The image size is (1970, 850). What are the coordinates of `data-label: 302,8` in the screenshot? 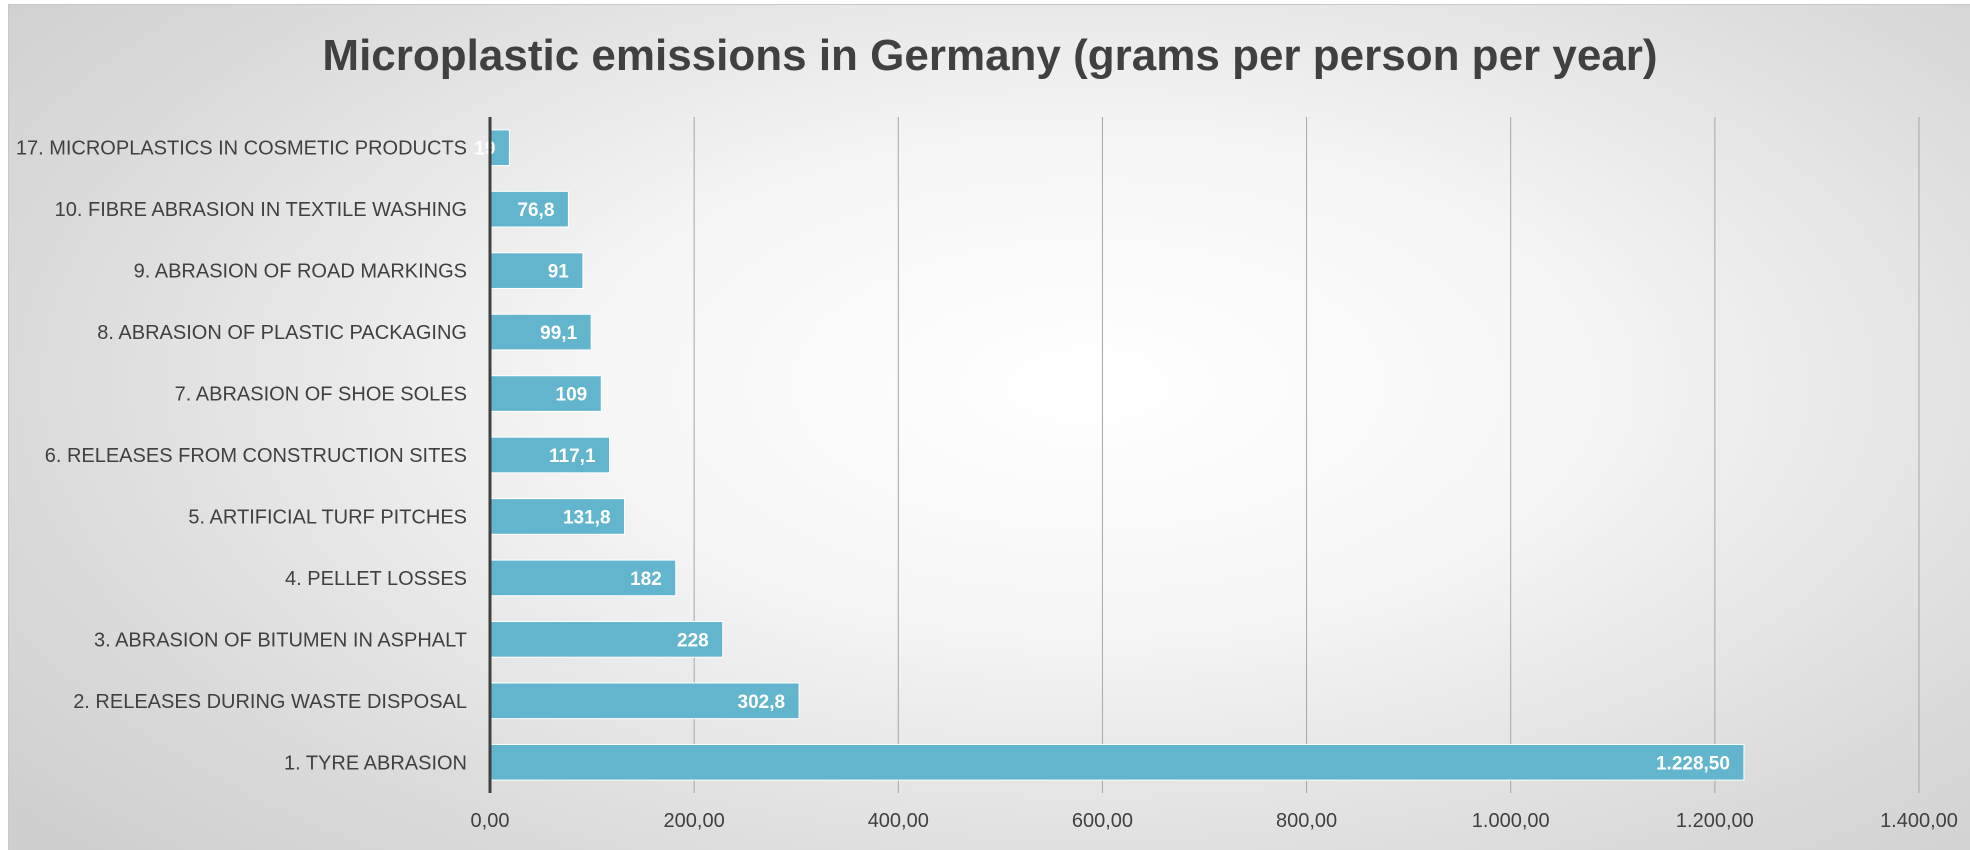 It's located at (762, 702).